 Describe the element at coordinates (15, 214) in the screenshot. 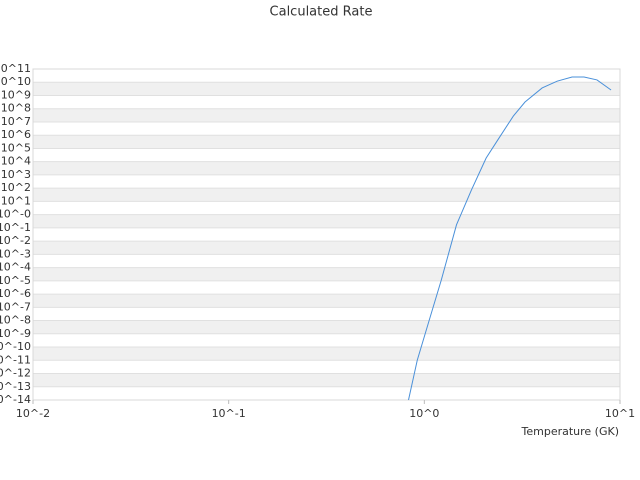

I see `y-tick-label: 10^-0` at that location.